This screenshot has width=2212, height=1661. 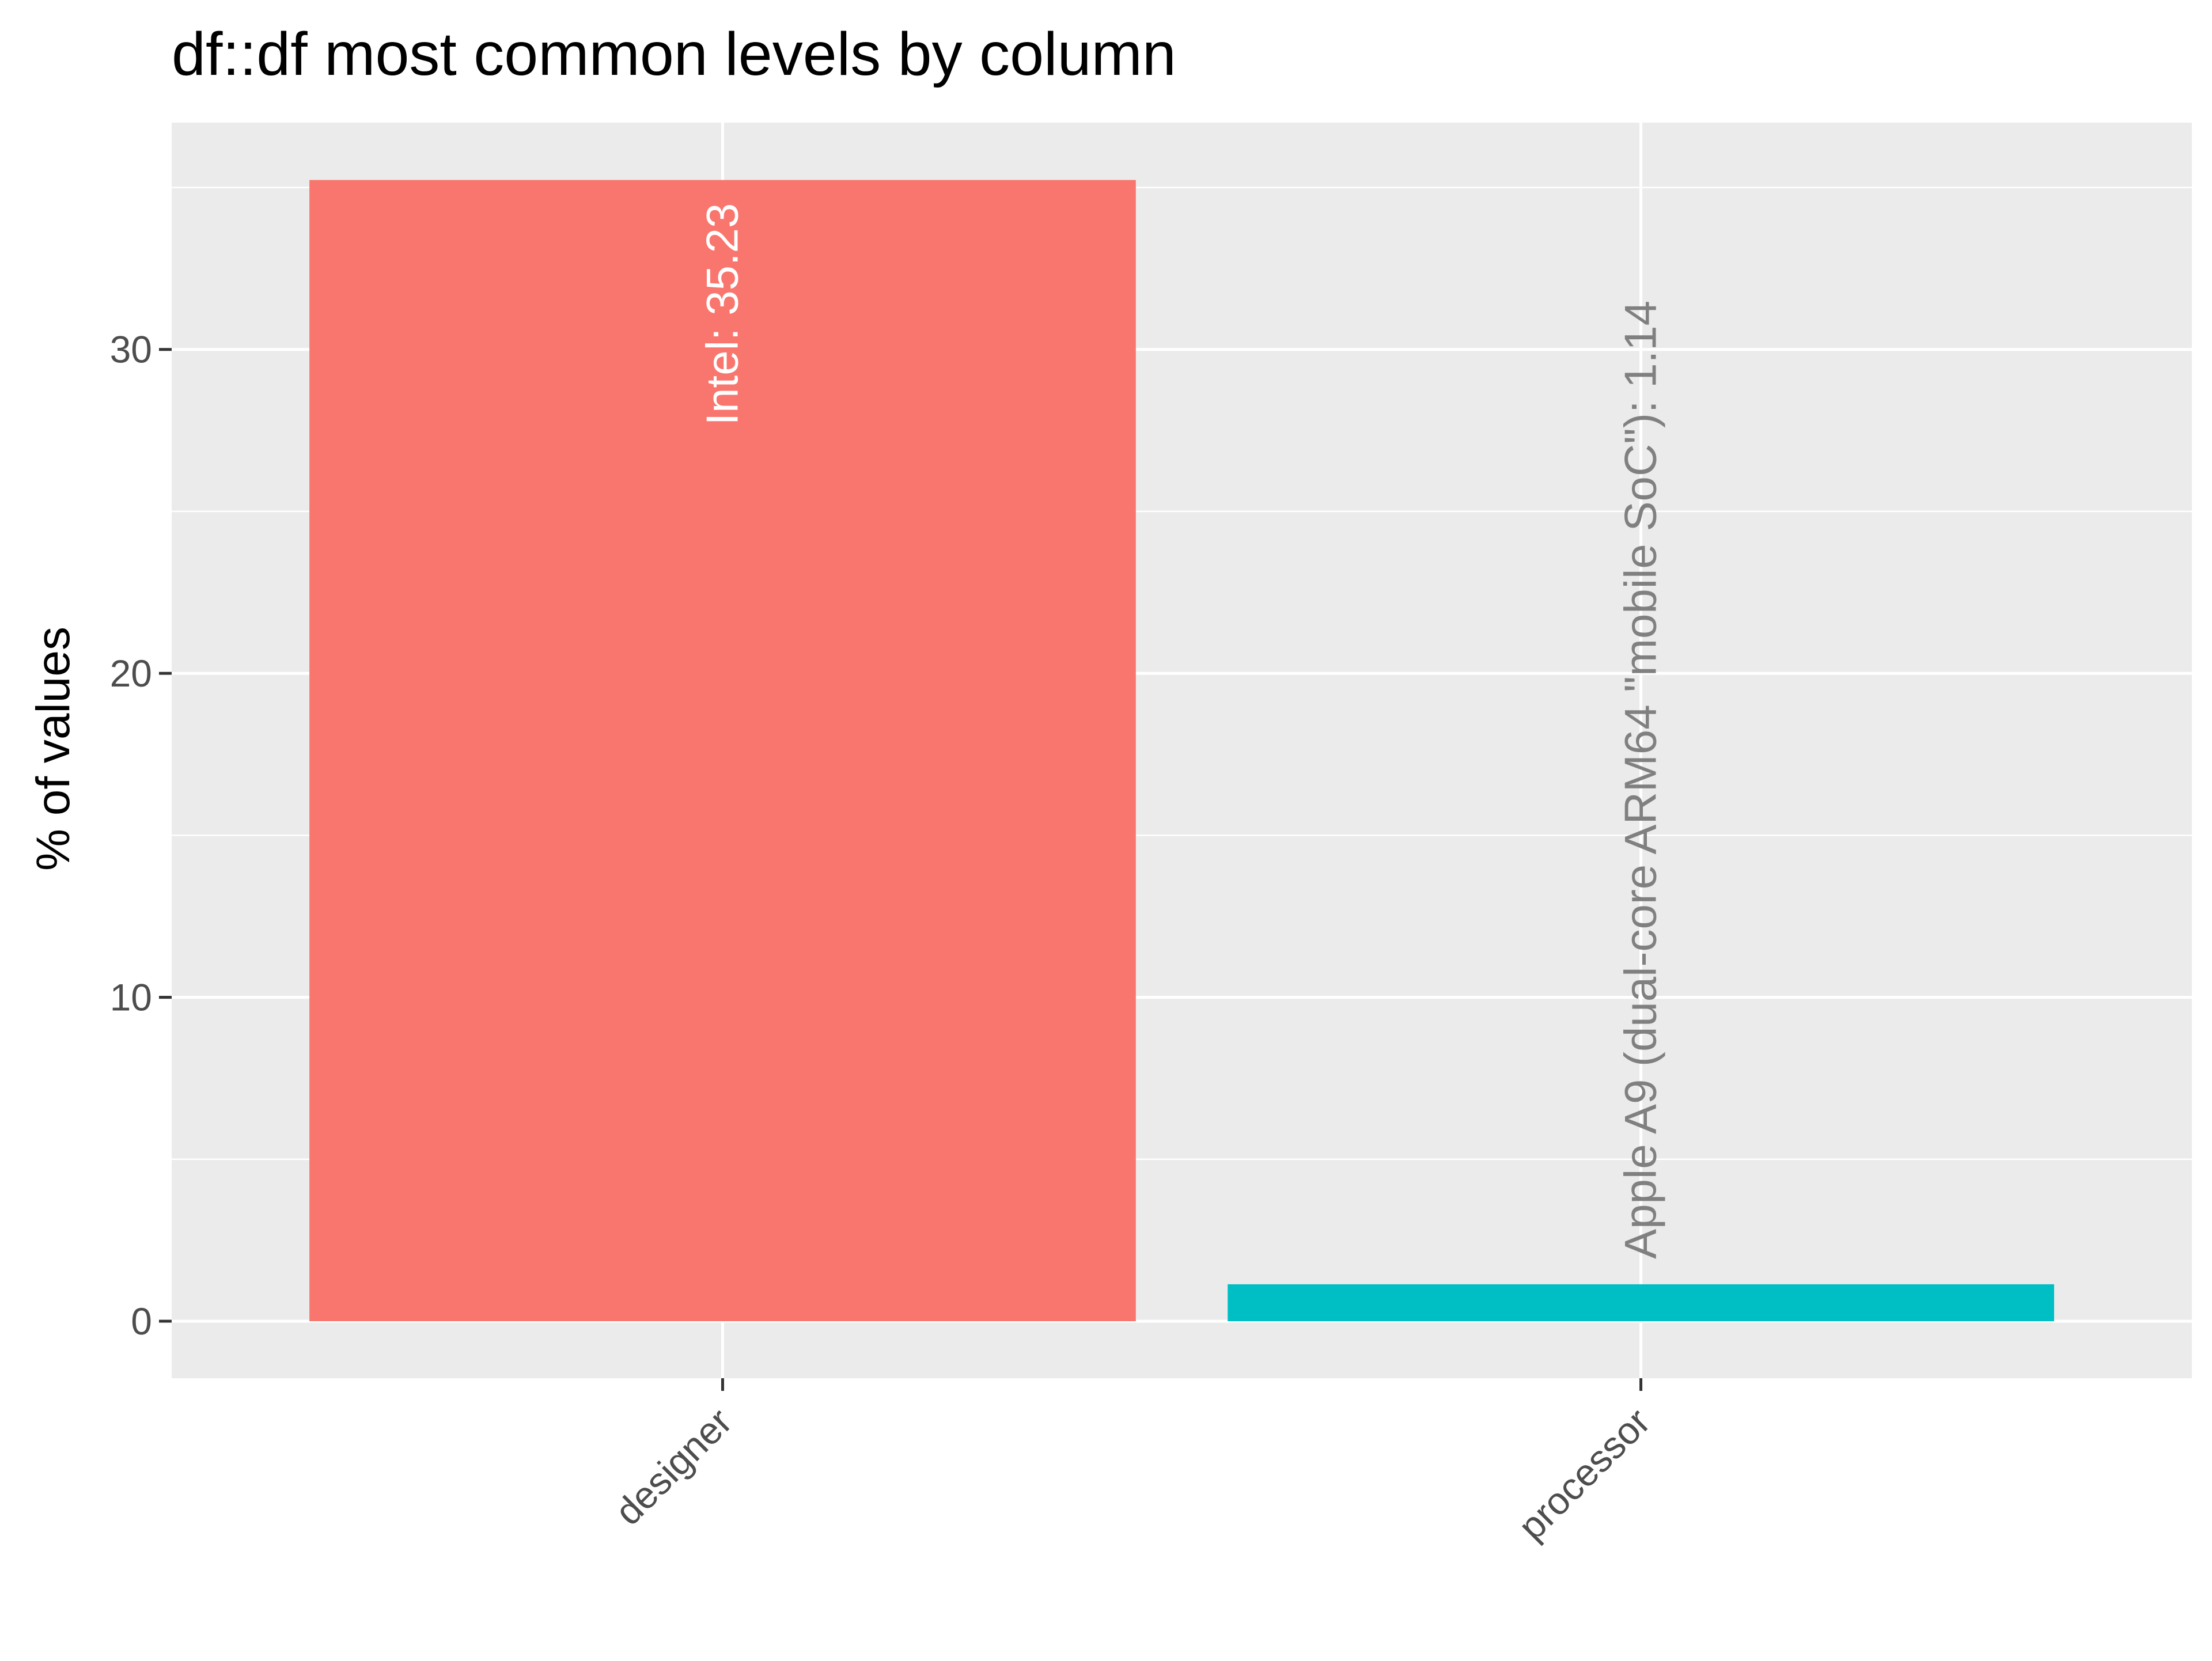 I want to click on y-axis: 0 10 20 30, so click(x=141, y=835).